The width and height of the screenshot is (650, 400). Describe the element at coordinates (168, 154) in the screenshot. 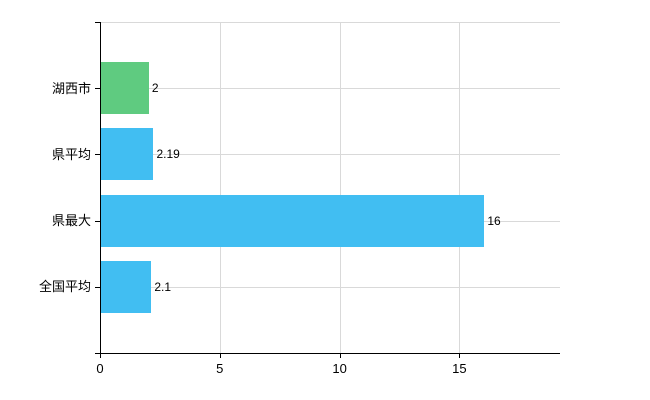

I see `value-label: 2.19` at that location.